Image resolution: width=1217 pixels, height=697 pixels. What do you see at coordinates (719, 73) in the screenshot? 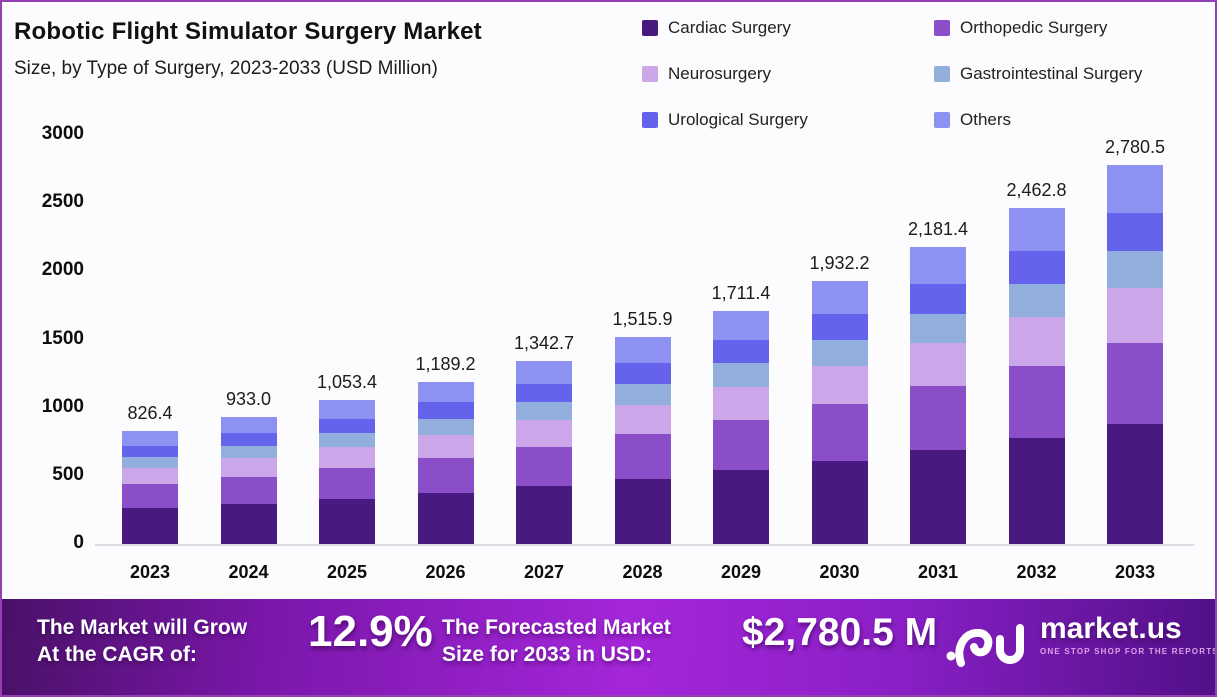
I see `legend-label: Neurosurgery` at bounding box center [719, 73].